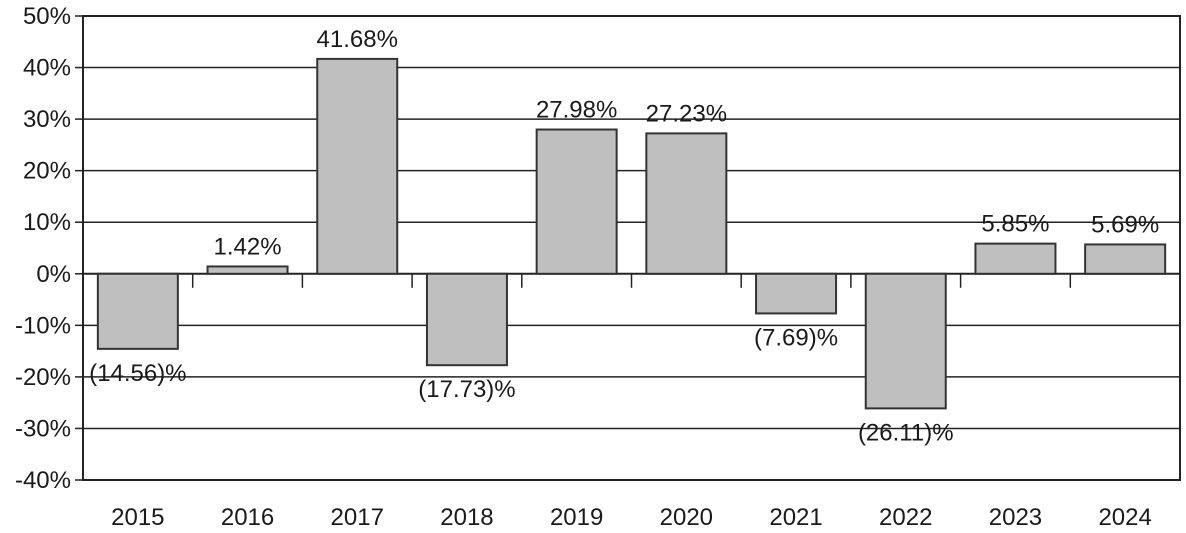 The height and width of the screenshot is (533, 1186). What do you see at coordinates (247, 517) in the screenshot?
I see `x-tick-label-2016: 2016` at bounding box center [247, 517].